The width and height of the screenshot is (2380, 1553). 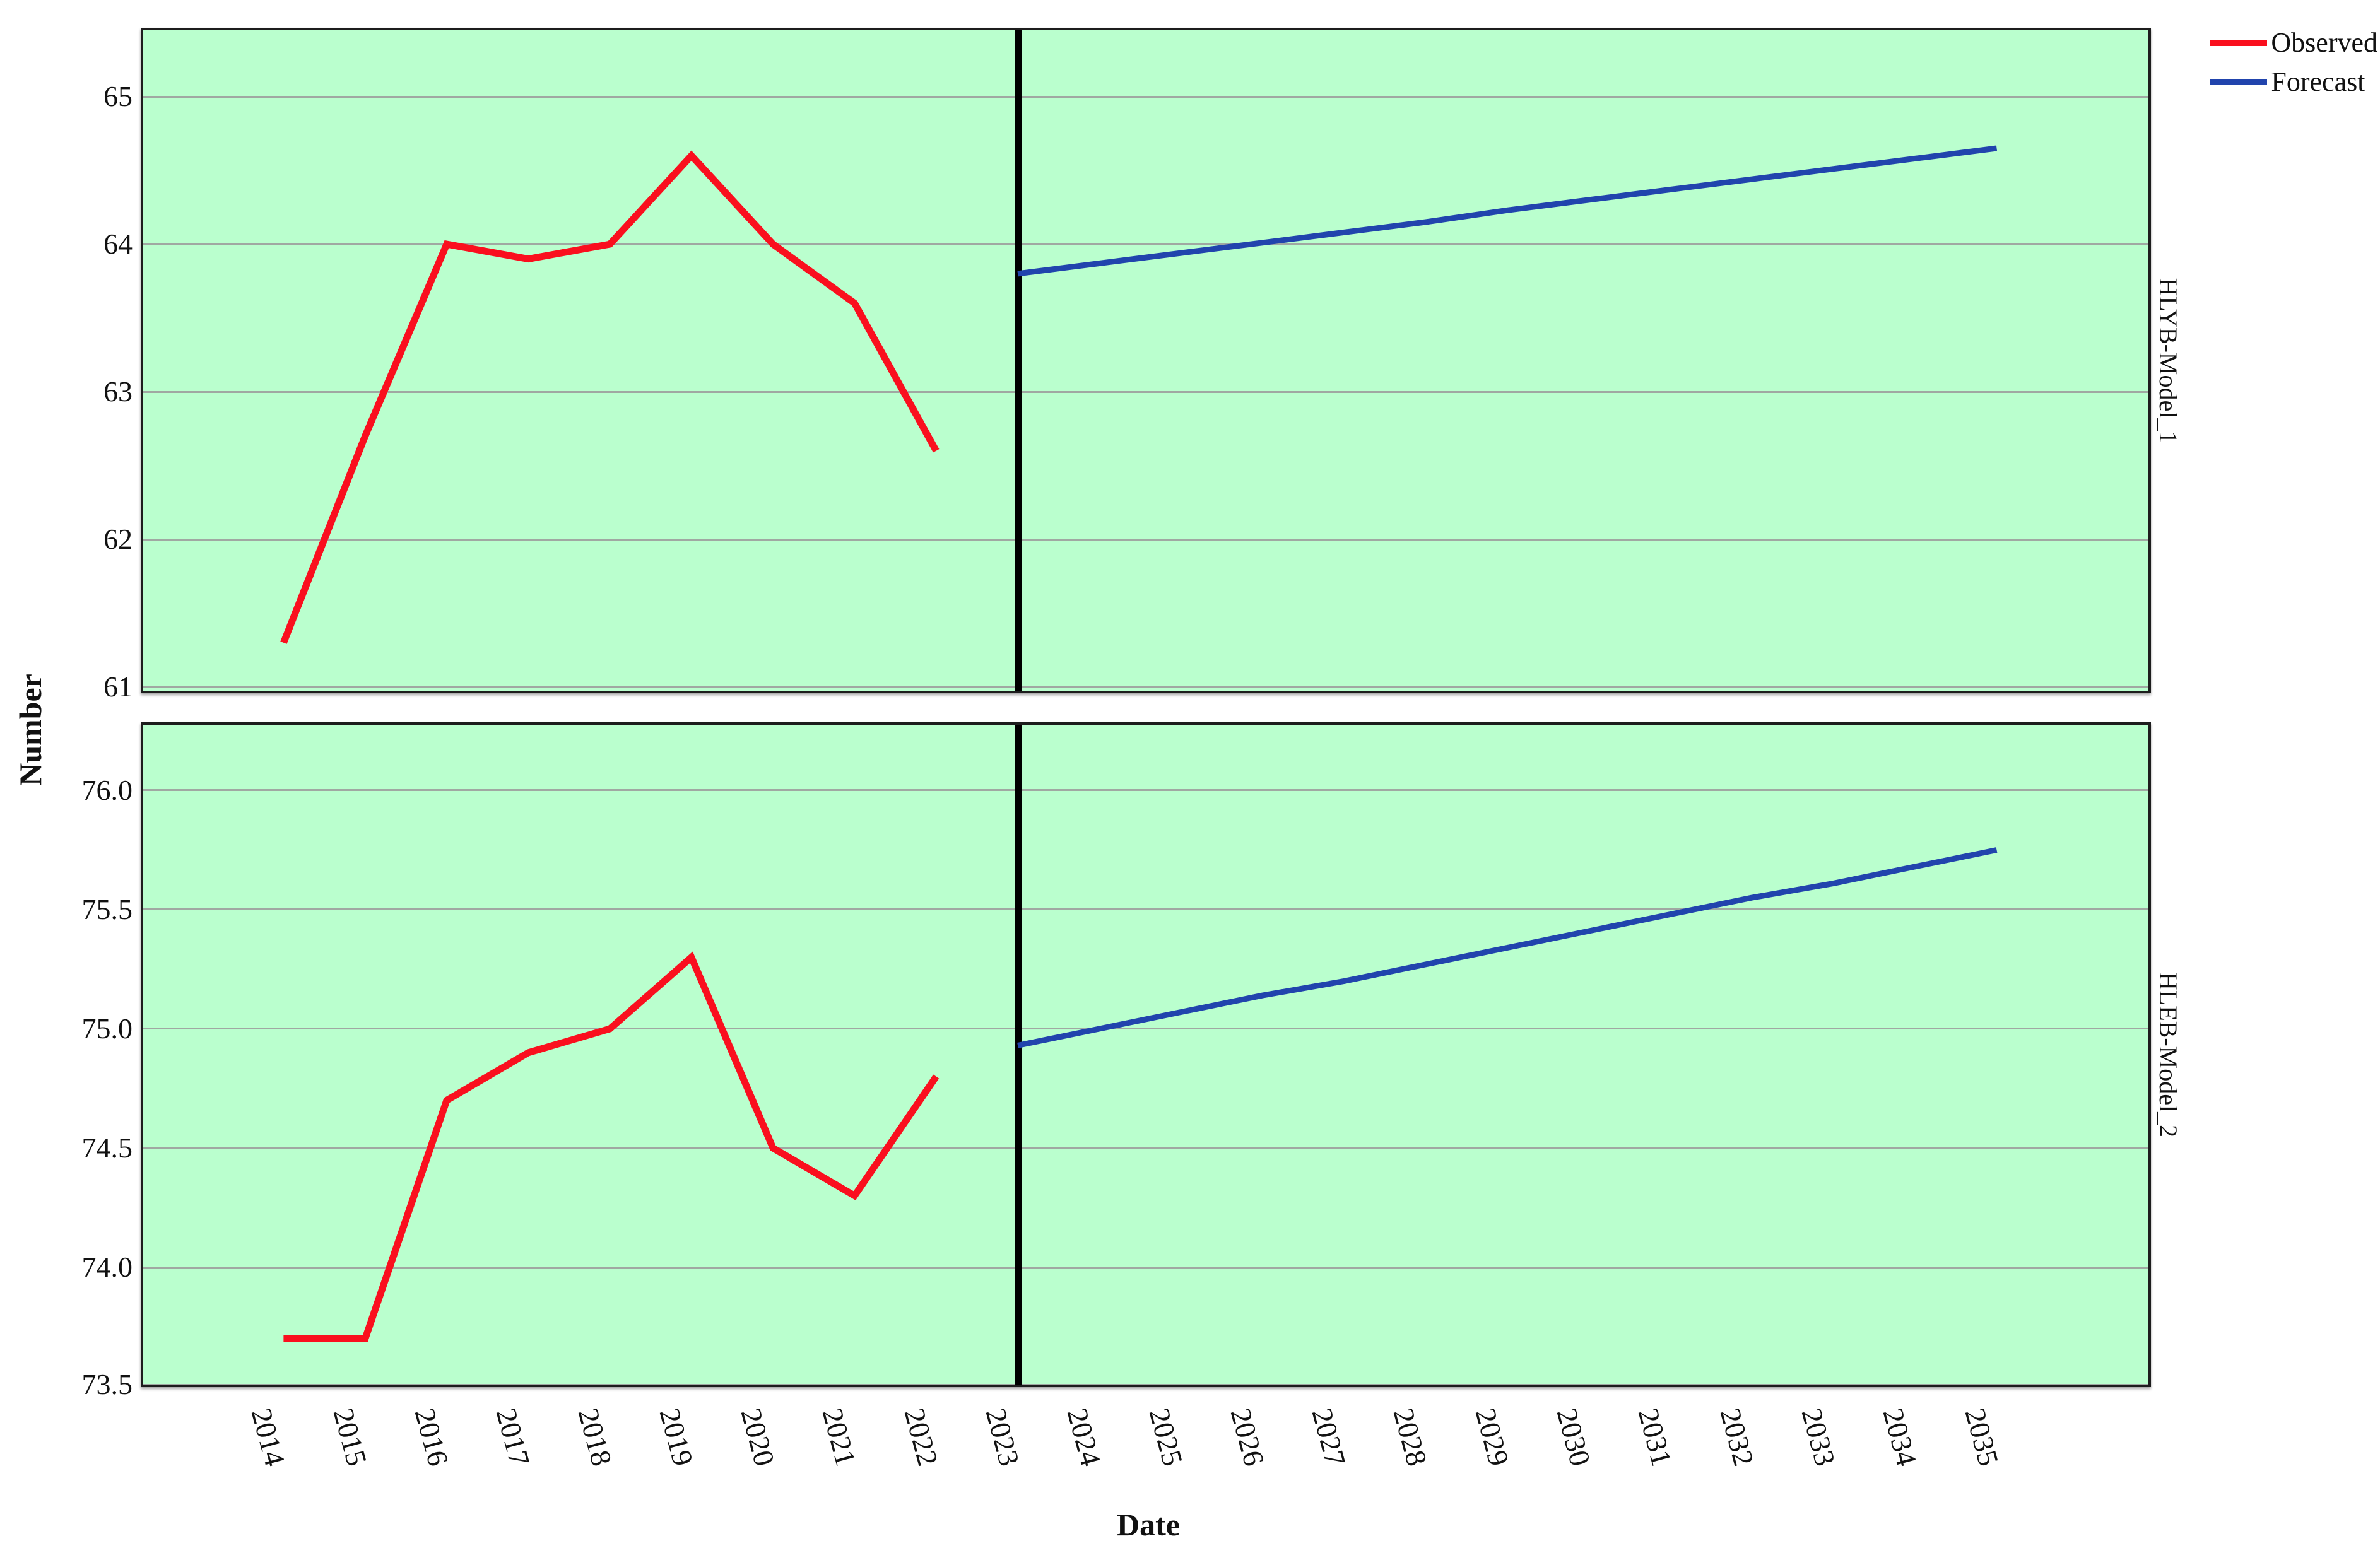 What do you see at coordinates (1166, 1437) in the screenshot?
I see `x-tick-label: 2025` at bounding box center [1166, 1437].